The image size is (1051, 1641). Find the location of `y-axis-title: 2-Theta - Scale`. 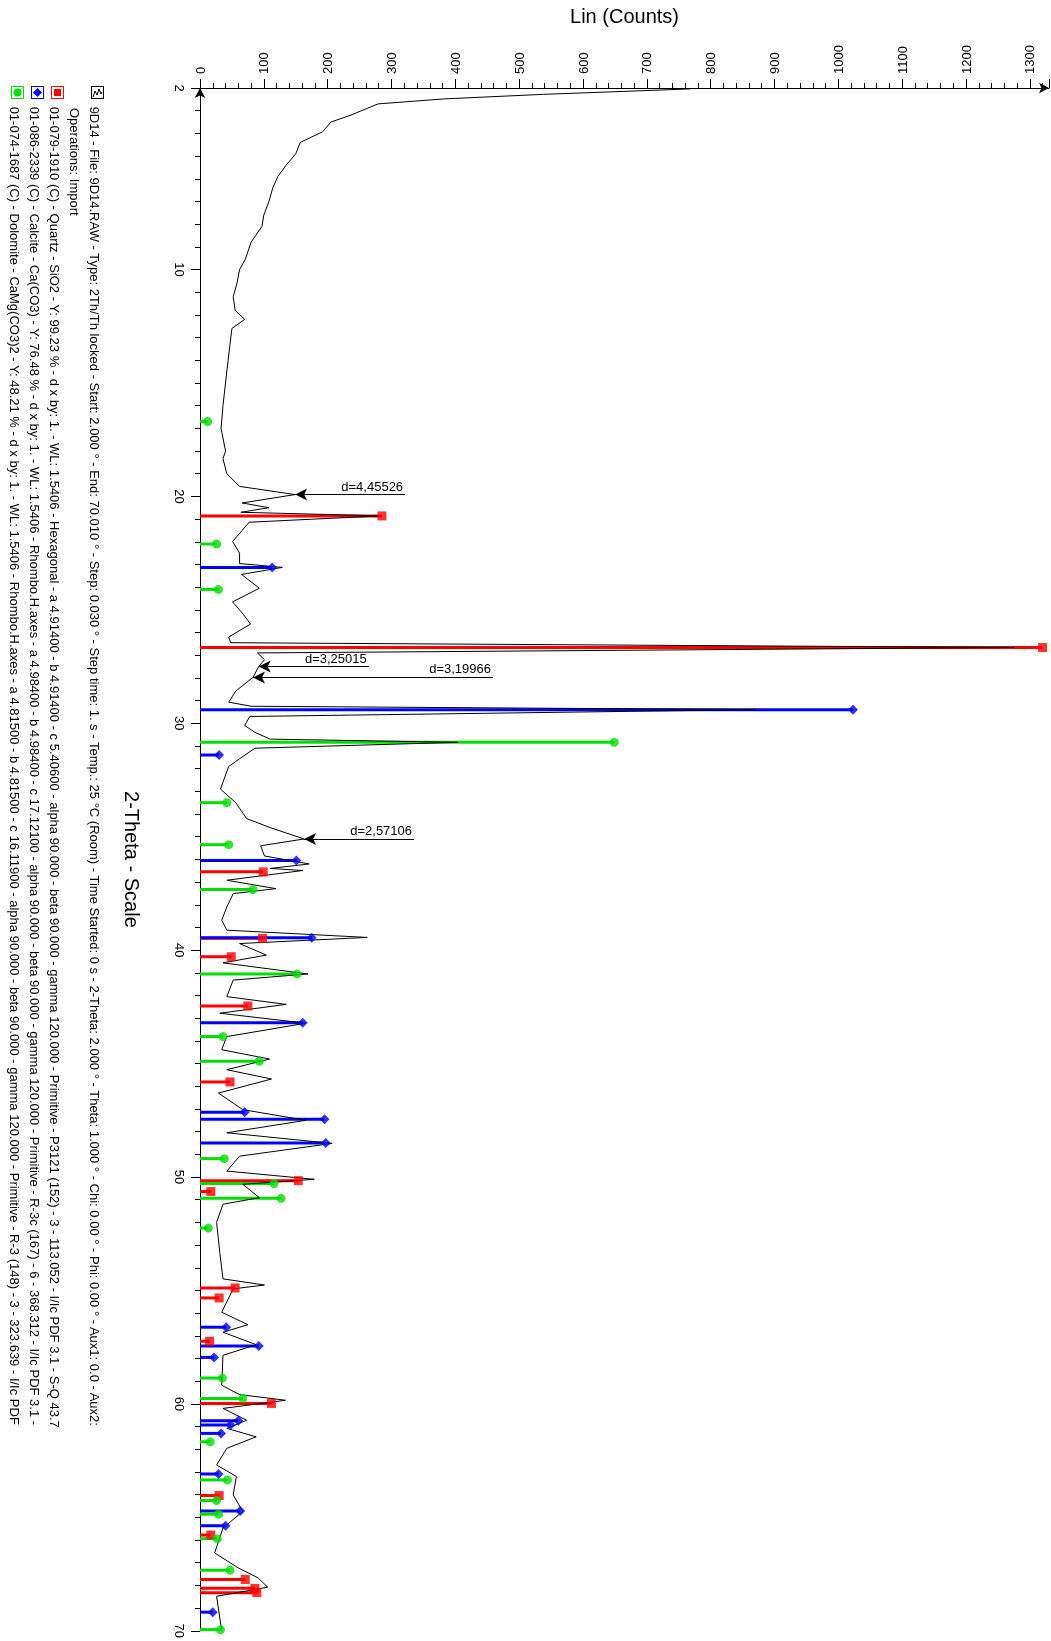

y-axis-title: 2-Theta - Scale is located at coordinates (132, 859).